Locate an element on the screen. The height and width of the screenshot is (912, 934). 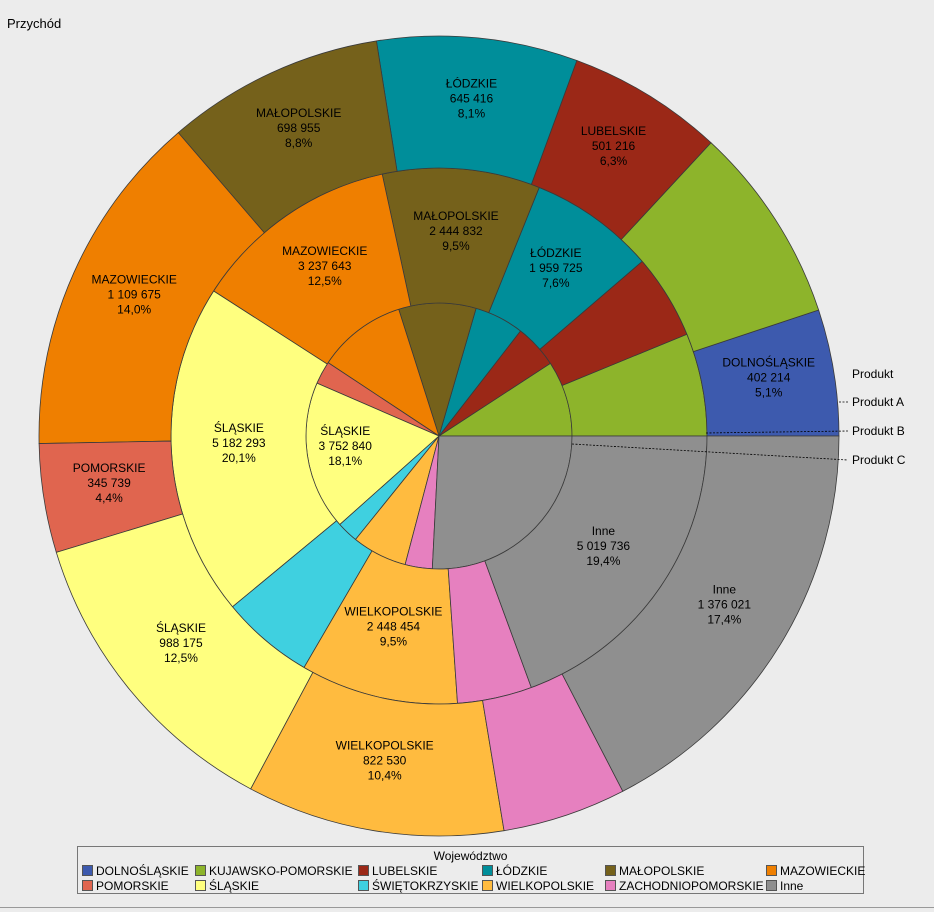
legend-item-kujawsko-pomorskie: KUJAWSKO-POMORSKIE is located at coordinates (274, 871).